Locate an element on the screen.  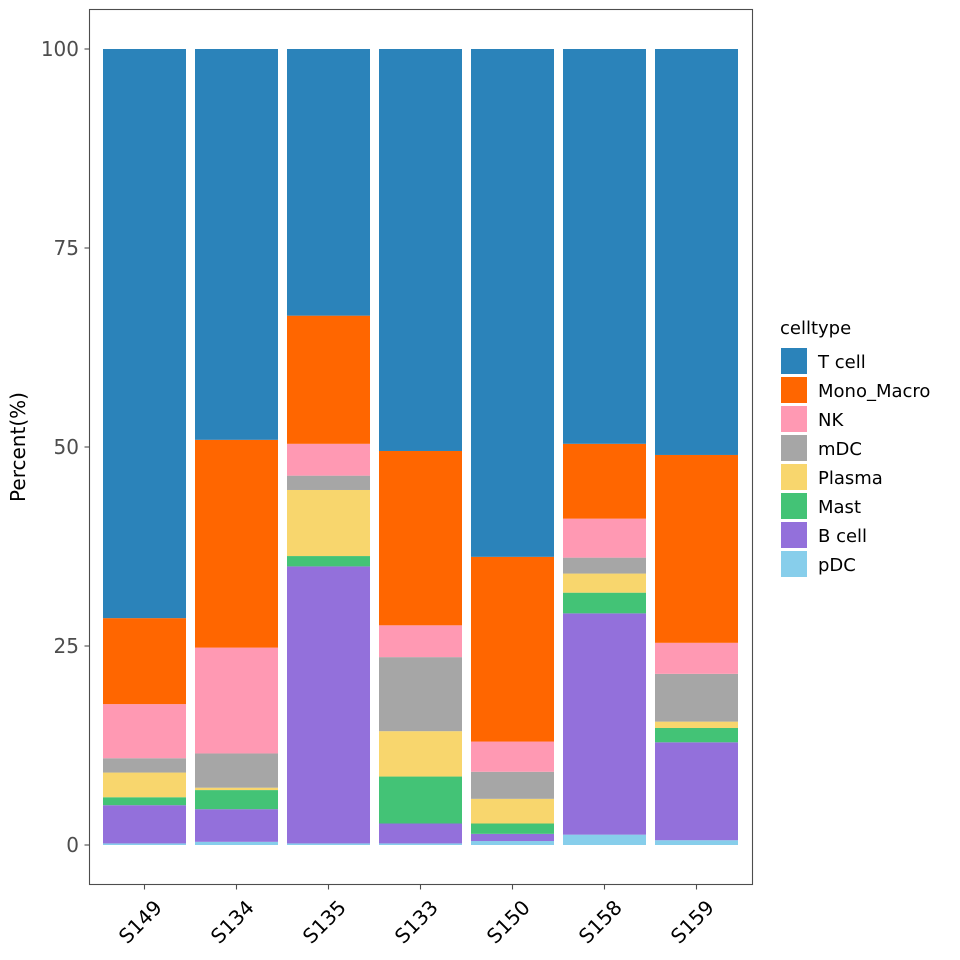
bar-segment-S158-plasma is located at coordinates (604, 583).